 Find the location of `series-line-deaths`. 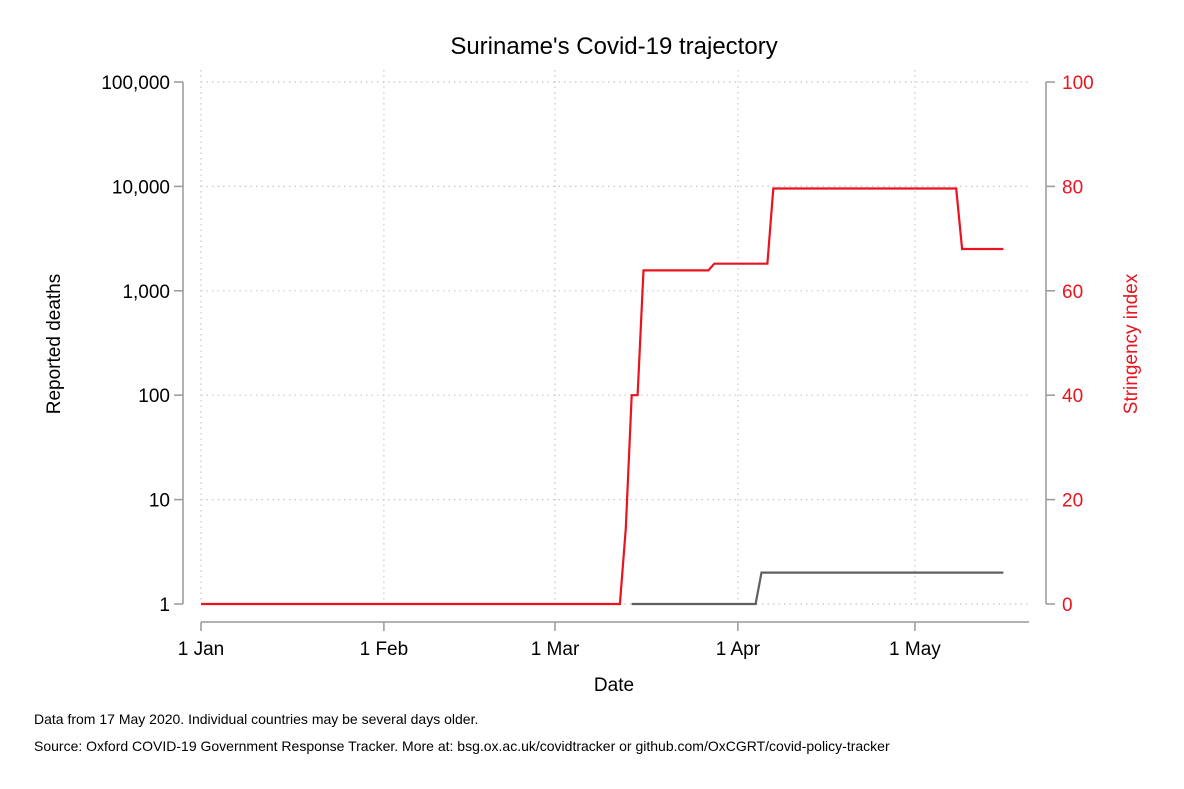

series-line-deaths is located at coordinates (817, 588).